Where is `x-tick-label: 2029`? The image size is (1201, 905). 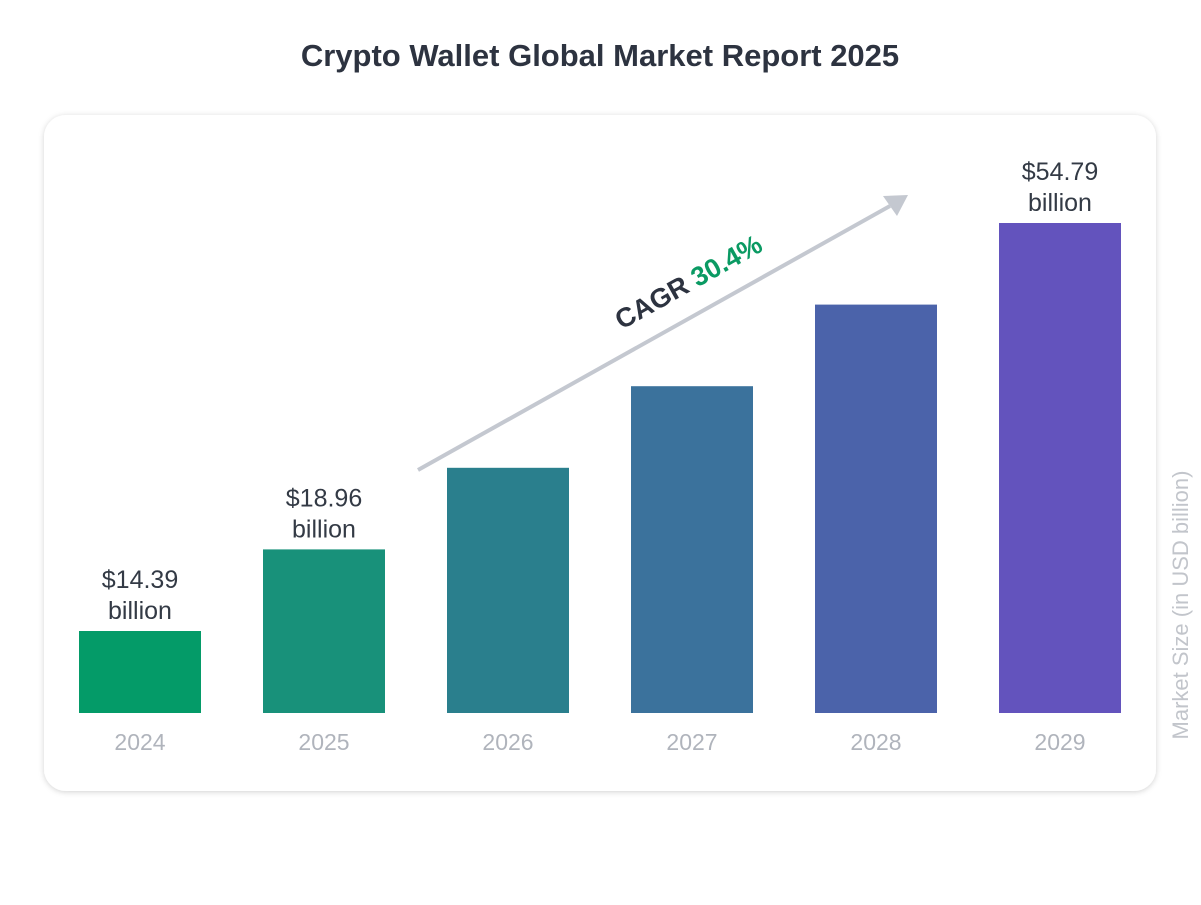 x-tick-label: 2029 is located at coordinates (1059, 742).